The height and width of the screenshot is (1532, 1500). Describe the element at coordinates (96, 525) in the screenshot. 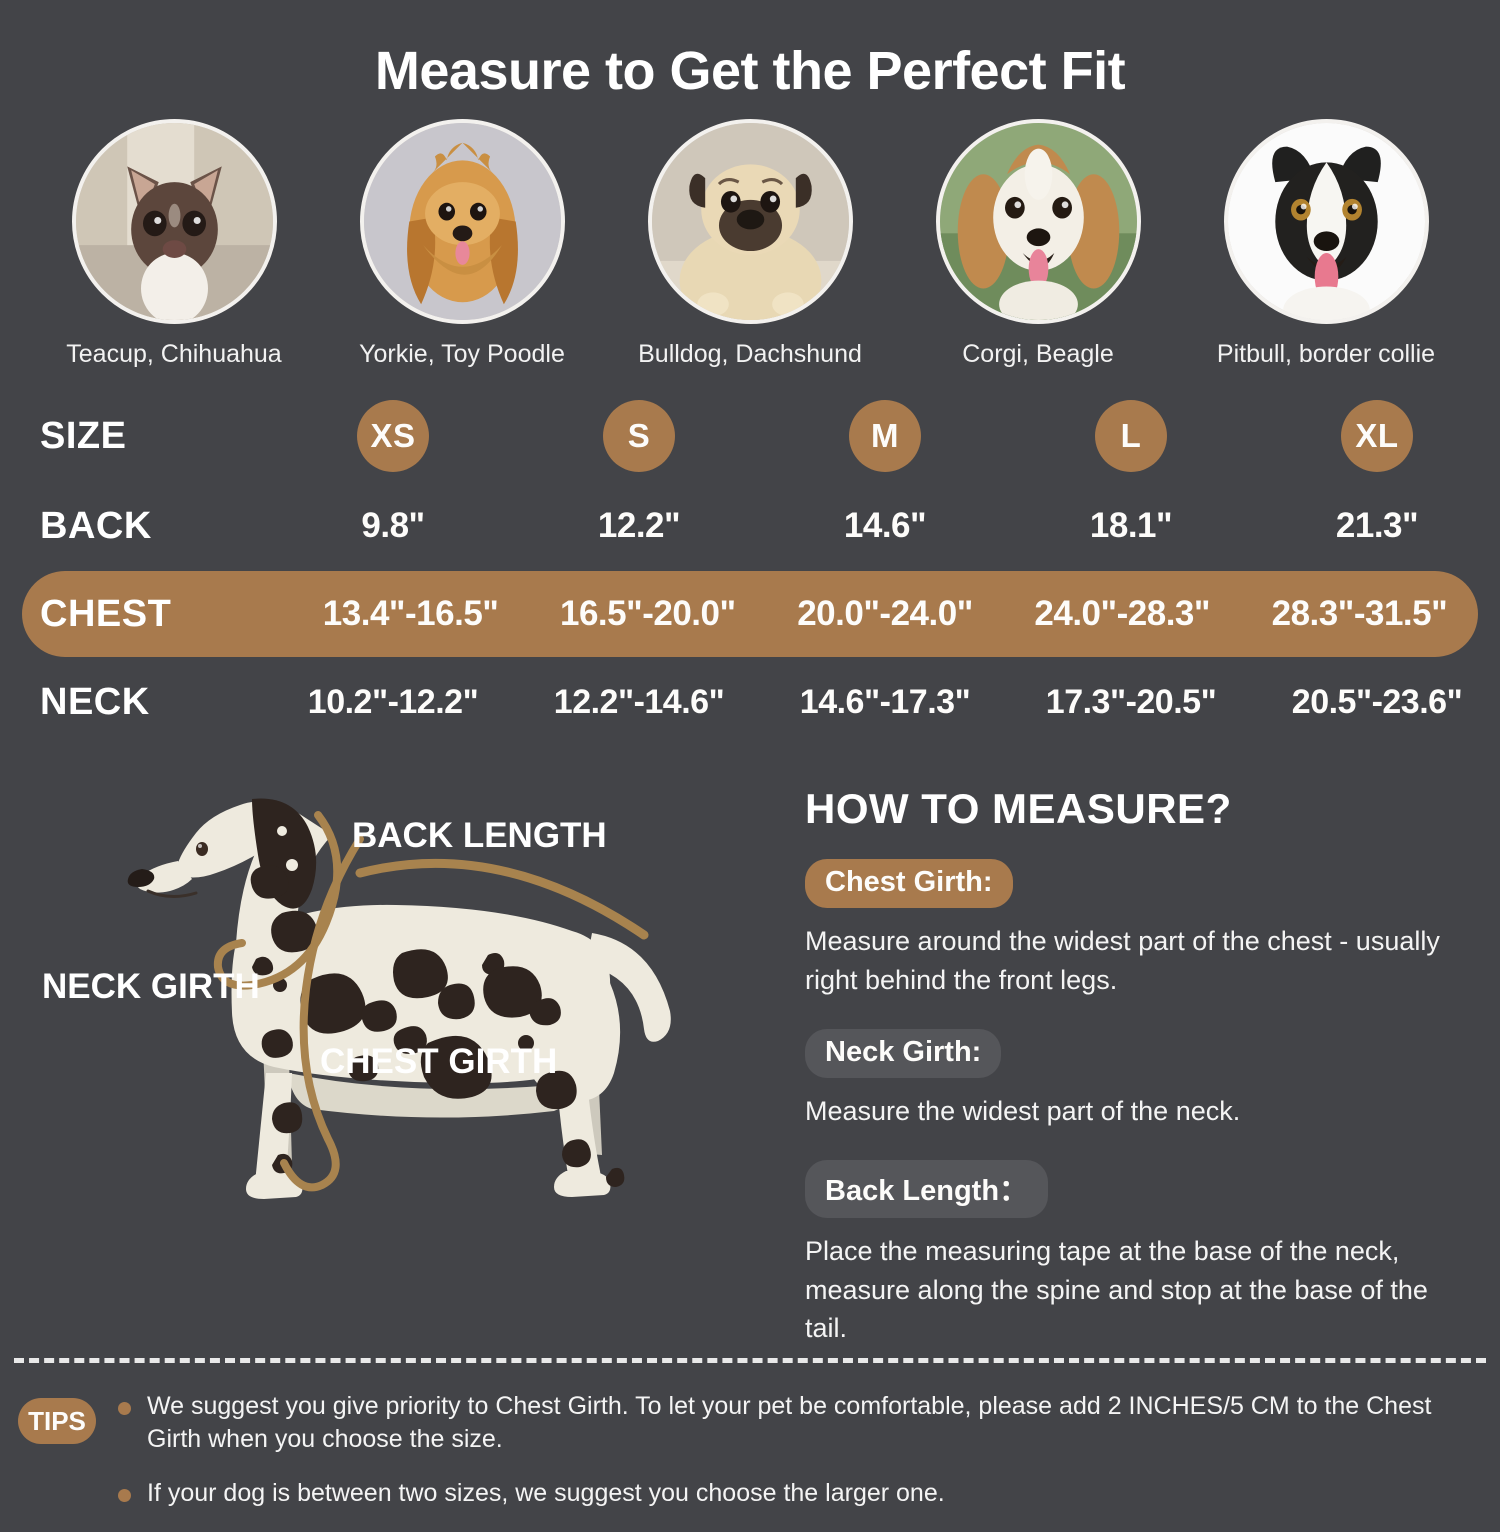

I see `row-label-back: BACK` at that location.